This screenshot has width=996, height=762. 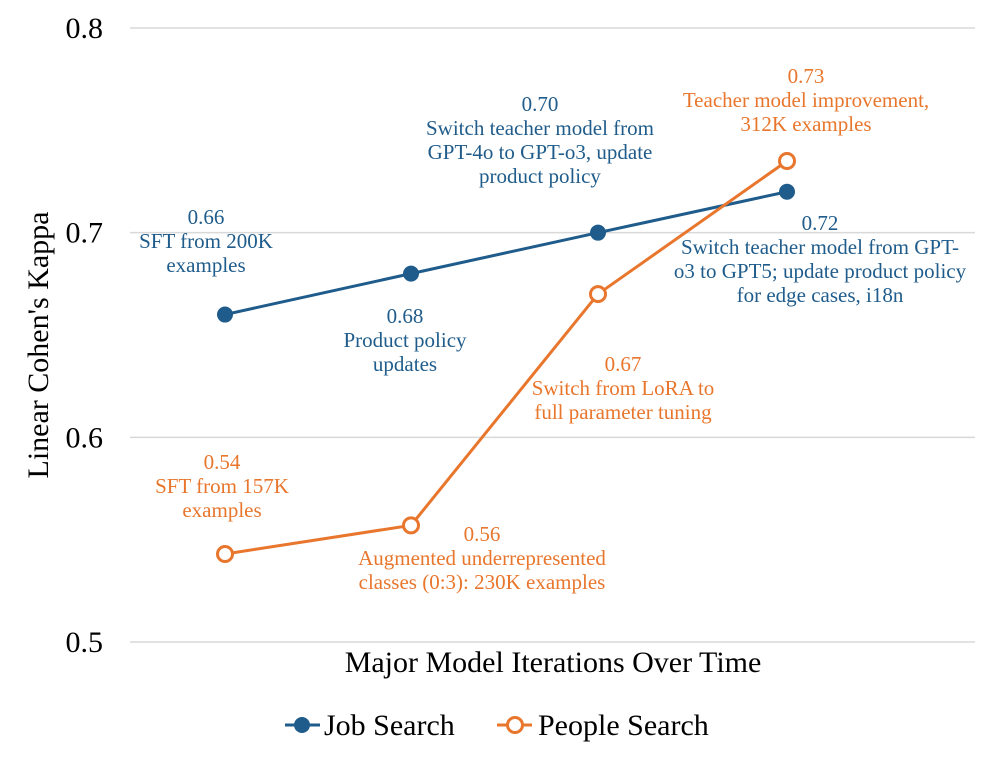 I want to click on data-label: 0.66, so click(x=206, y=217).